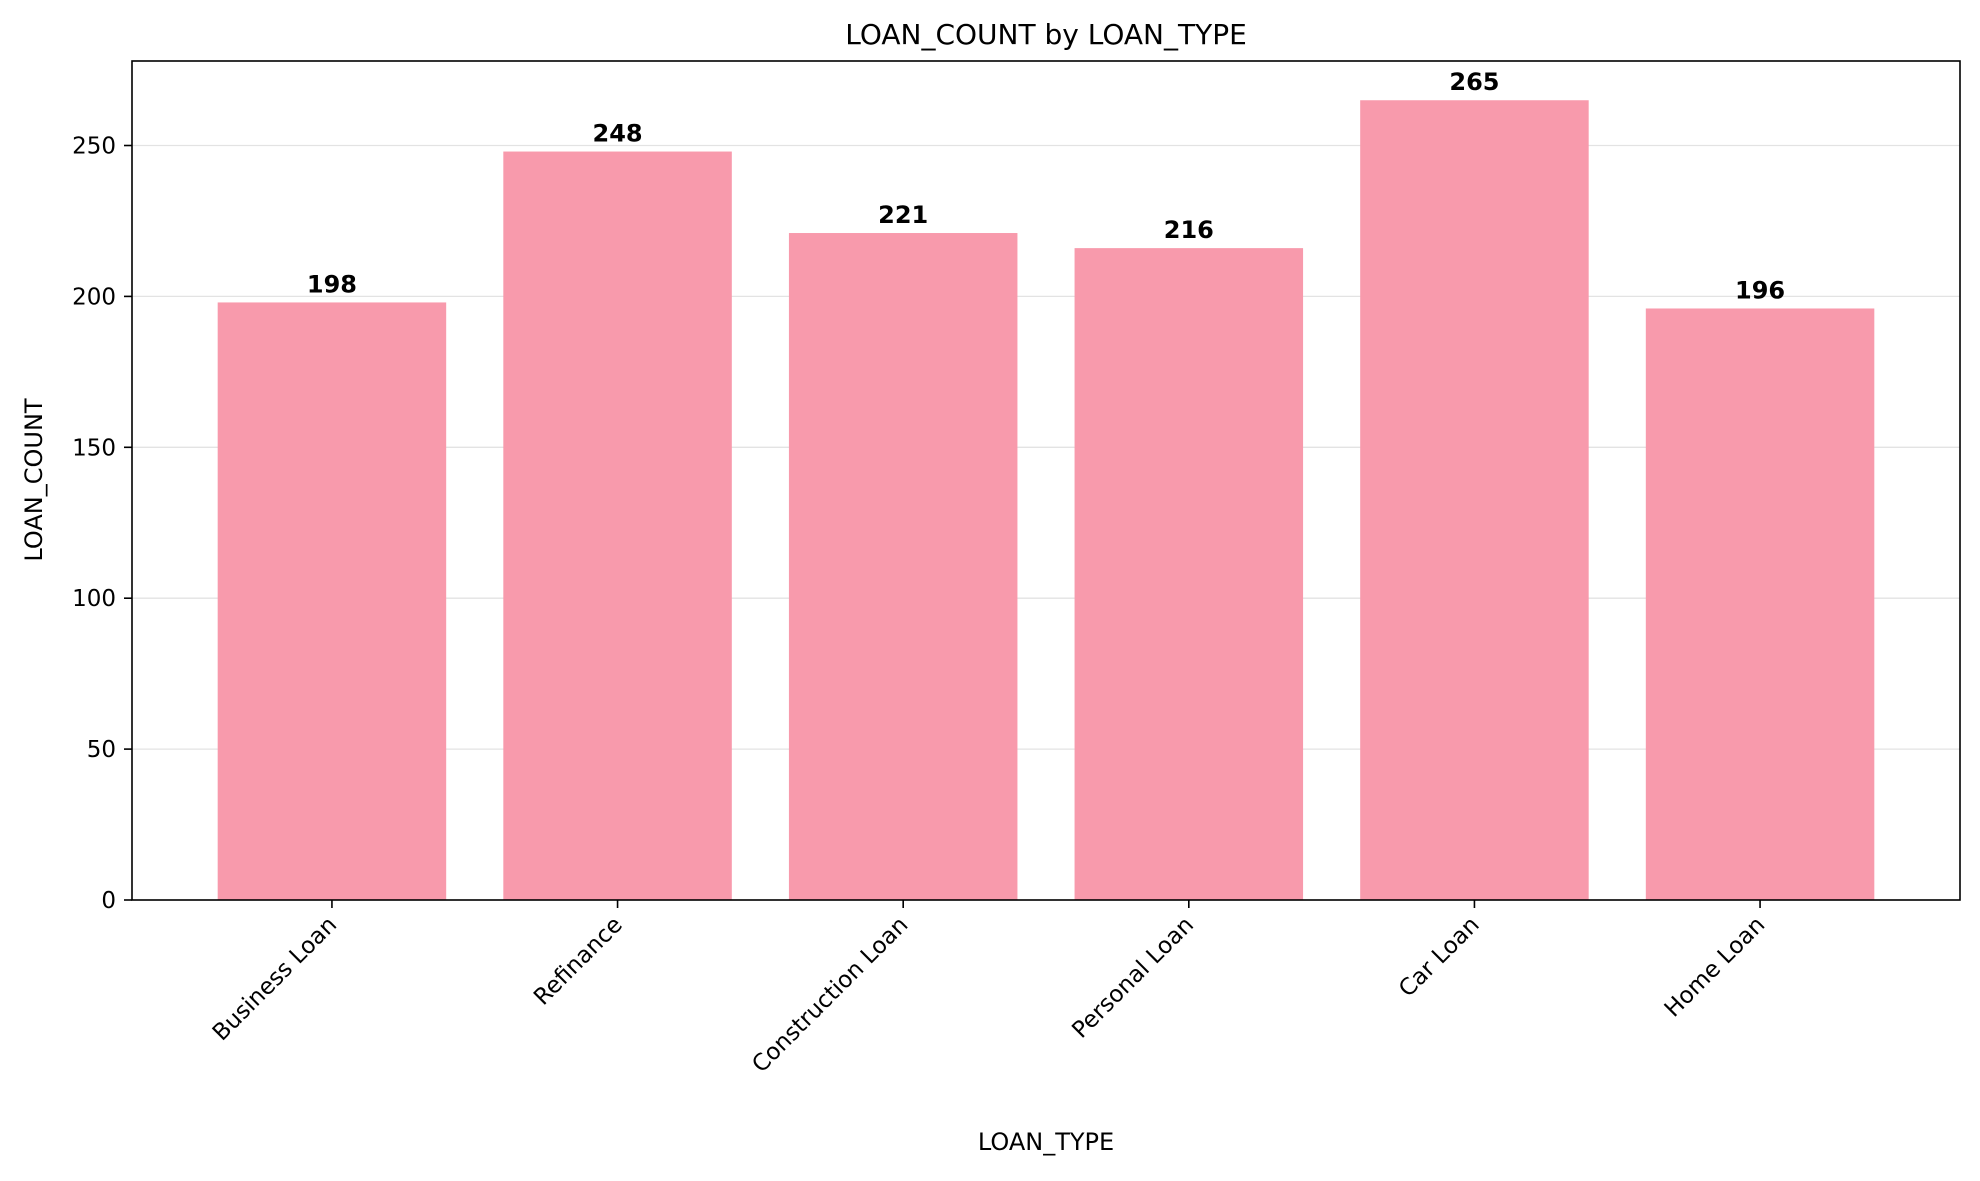  What do you see at coordinates (1439, 957) in the screenshot?
I see `x-tick-label: Car Loan` at bounding box center [1439, 957].